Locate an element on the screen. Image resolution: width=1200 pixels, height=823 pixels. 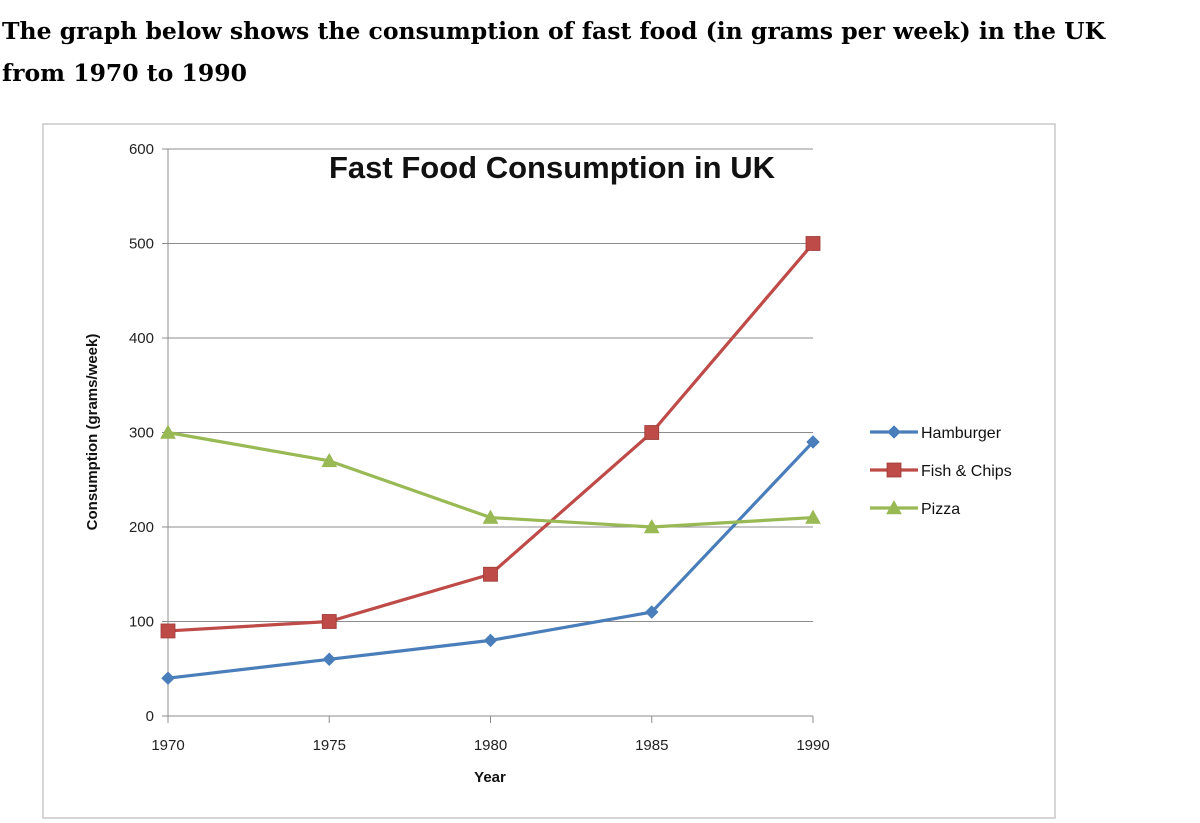
y-tick-label: 100 is located at coordinates (141, 622).